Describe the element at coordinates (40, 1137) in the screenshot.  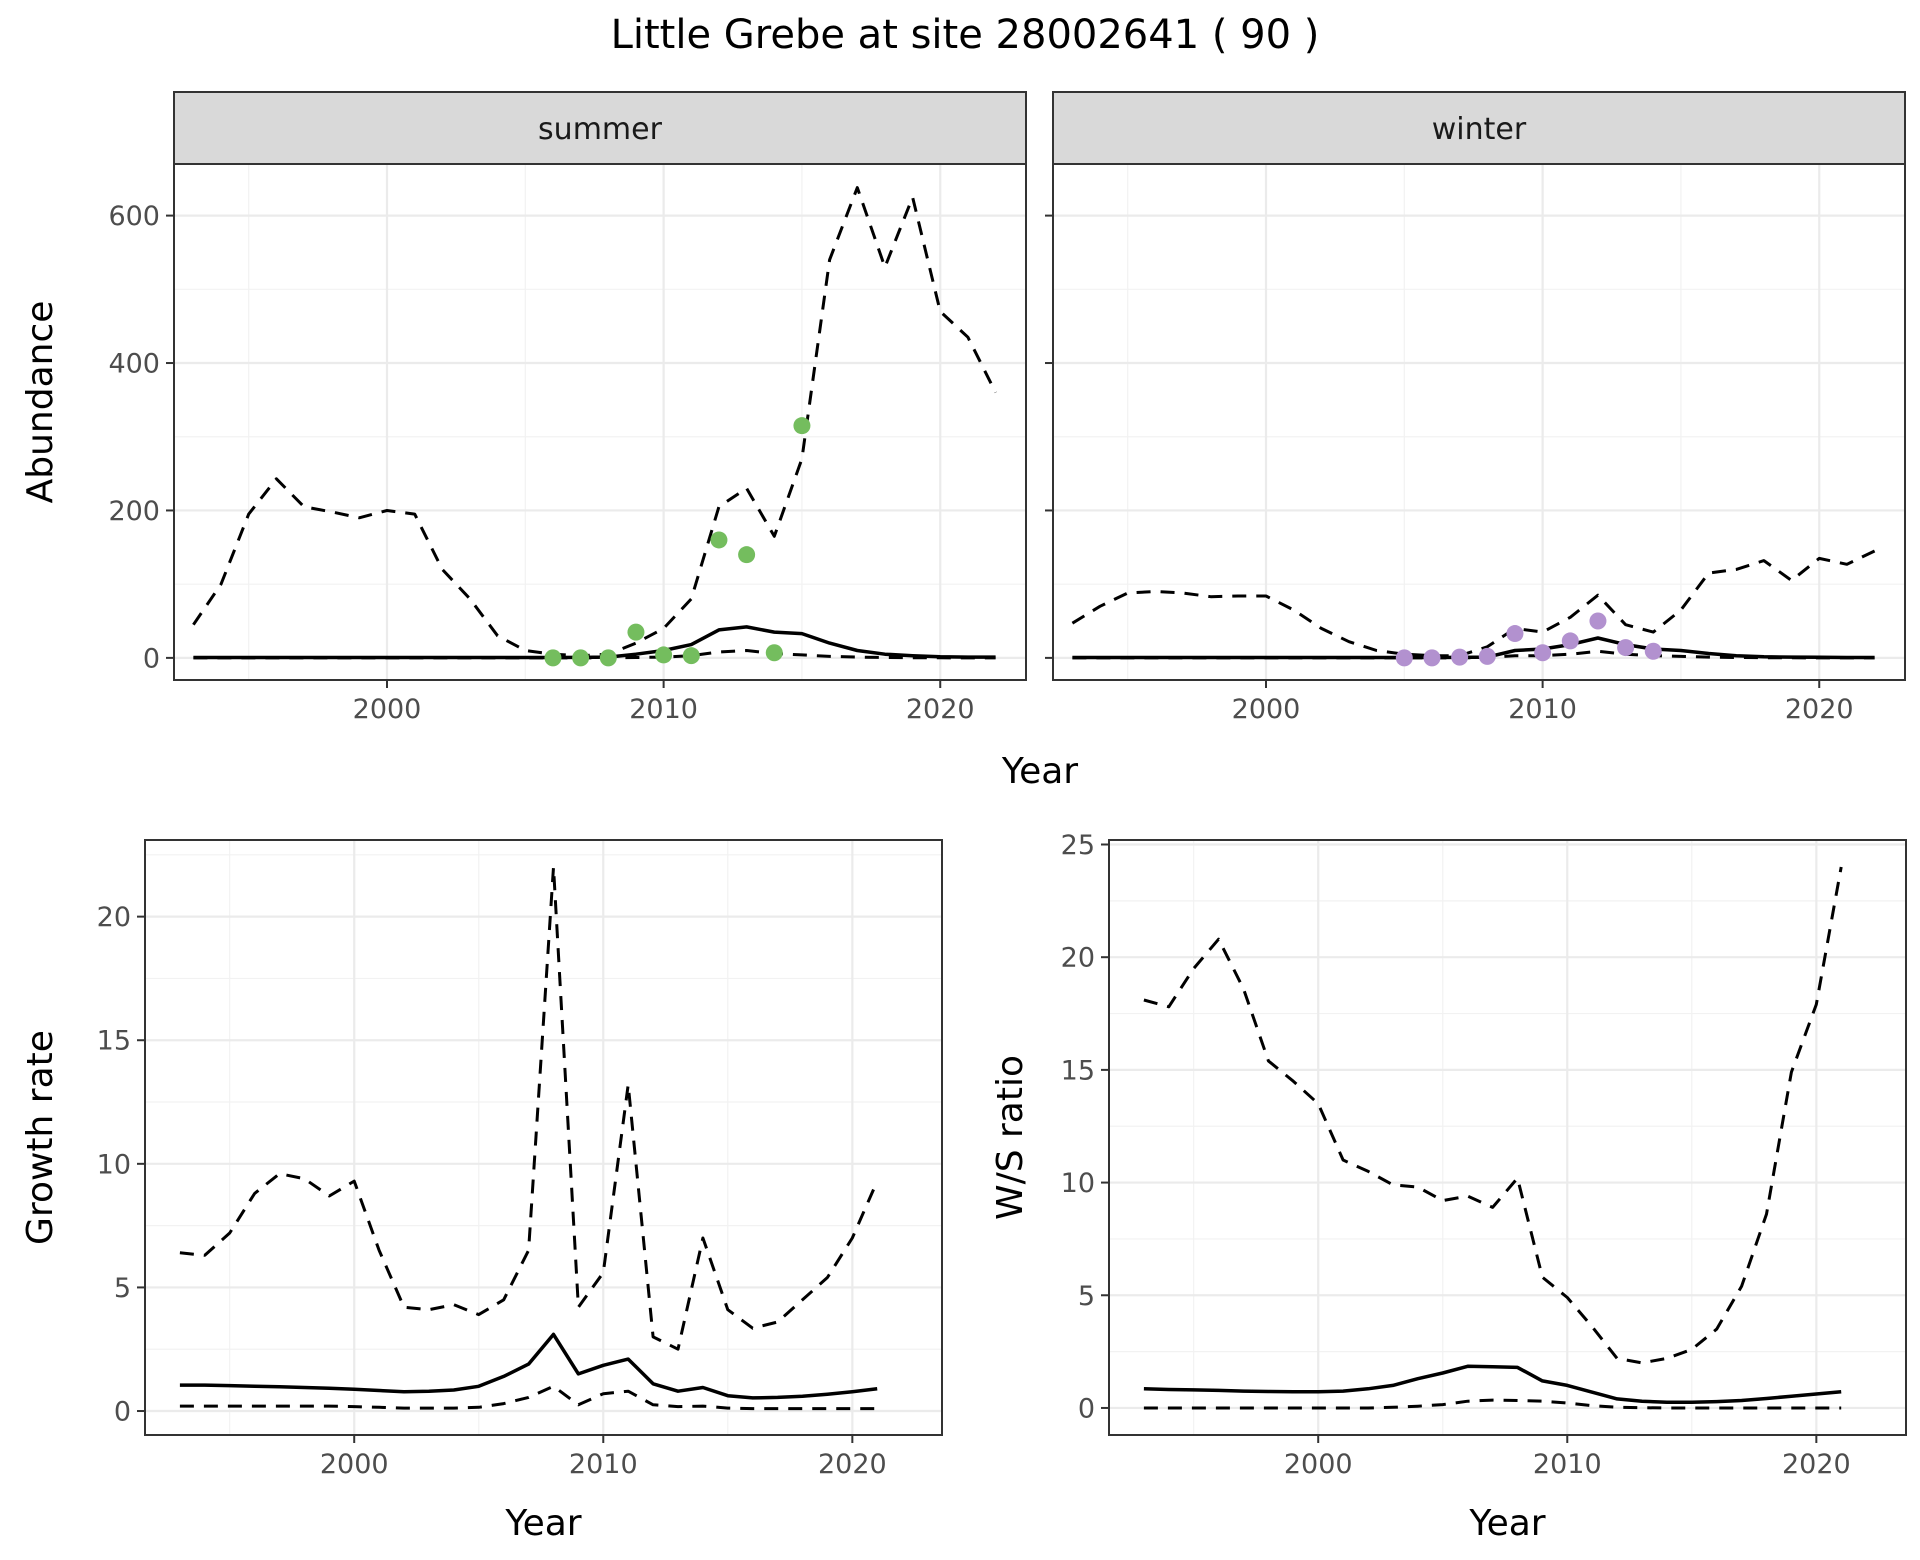
I see `y-axis-title: Growth rate` at that location.